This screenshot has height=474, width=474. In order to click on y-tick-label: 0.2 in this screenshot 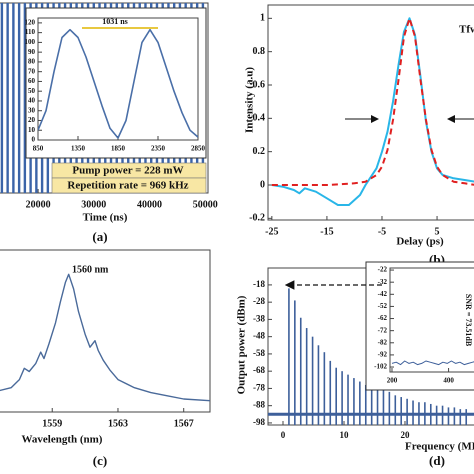, I will do `click(259, 151)`.